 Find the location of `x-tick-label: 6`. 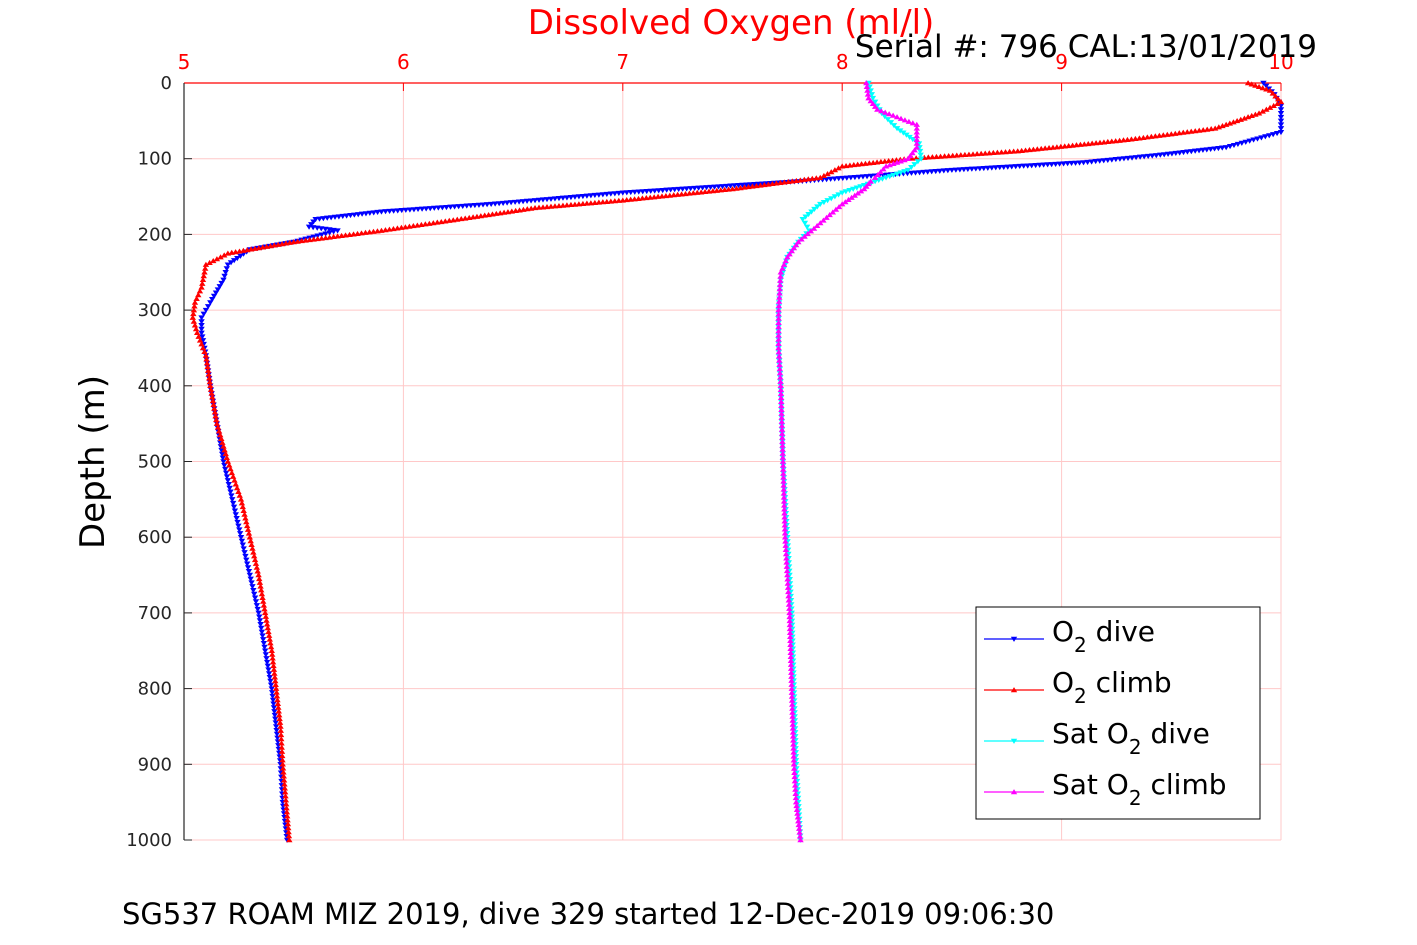

x-tick-label: 6 is located at coordinates (403, 62).